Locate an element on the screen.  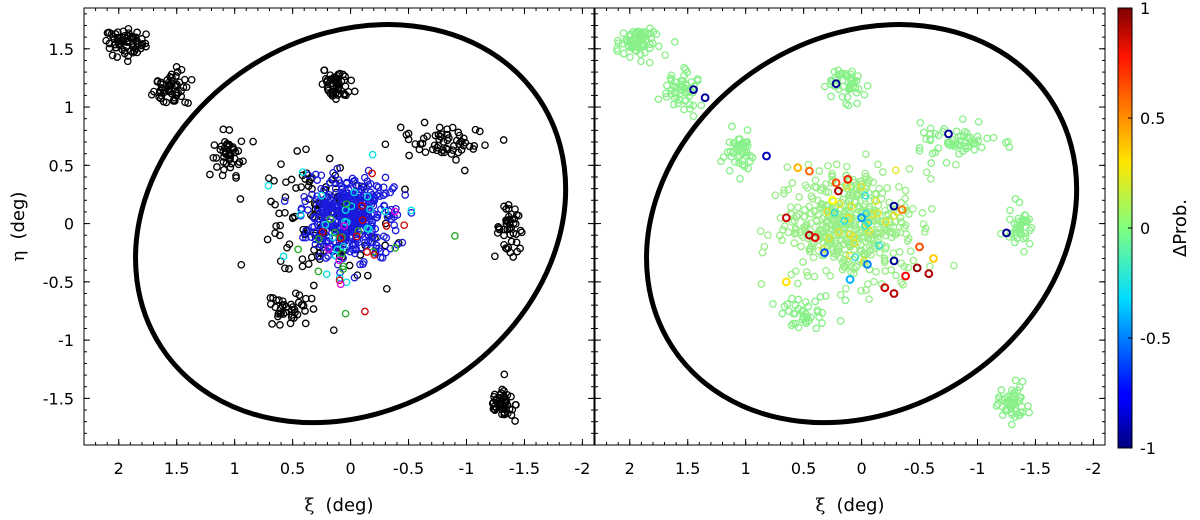
left-x-unit: (deg) is located at coordinates (350, 505).